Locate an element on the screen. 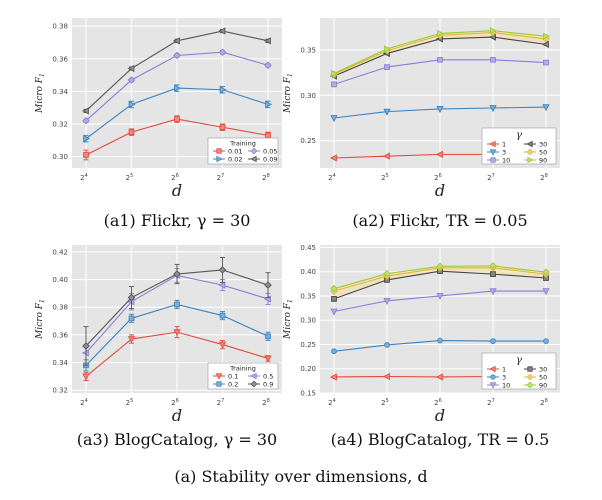 Image resolution: width=602 pixels, height=500 pixels. series-0.1 is located at coordinates (177, 354).